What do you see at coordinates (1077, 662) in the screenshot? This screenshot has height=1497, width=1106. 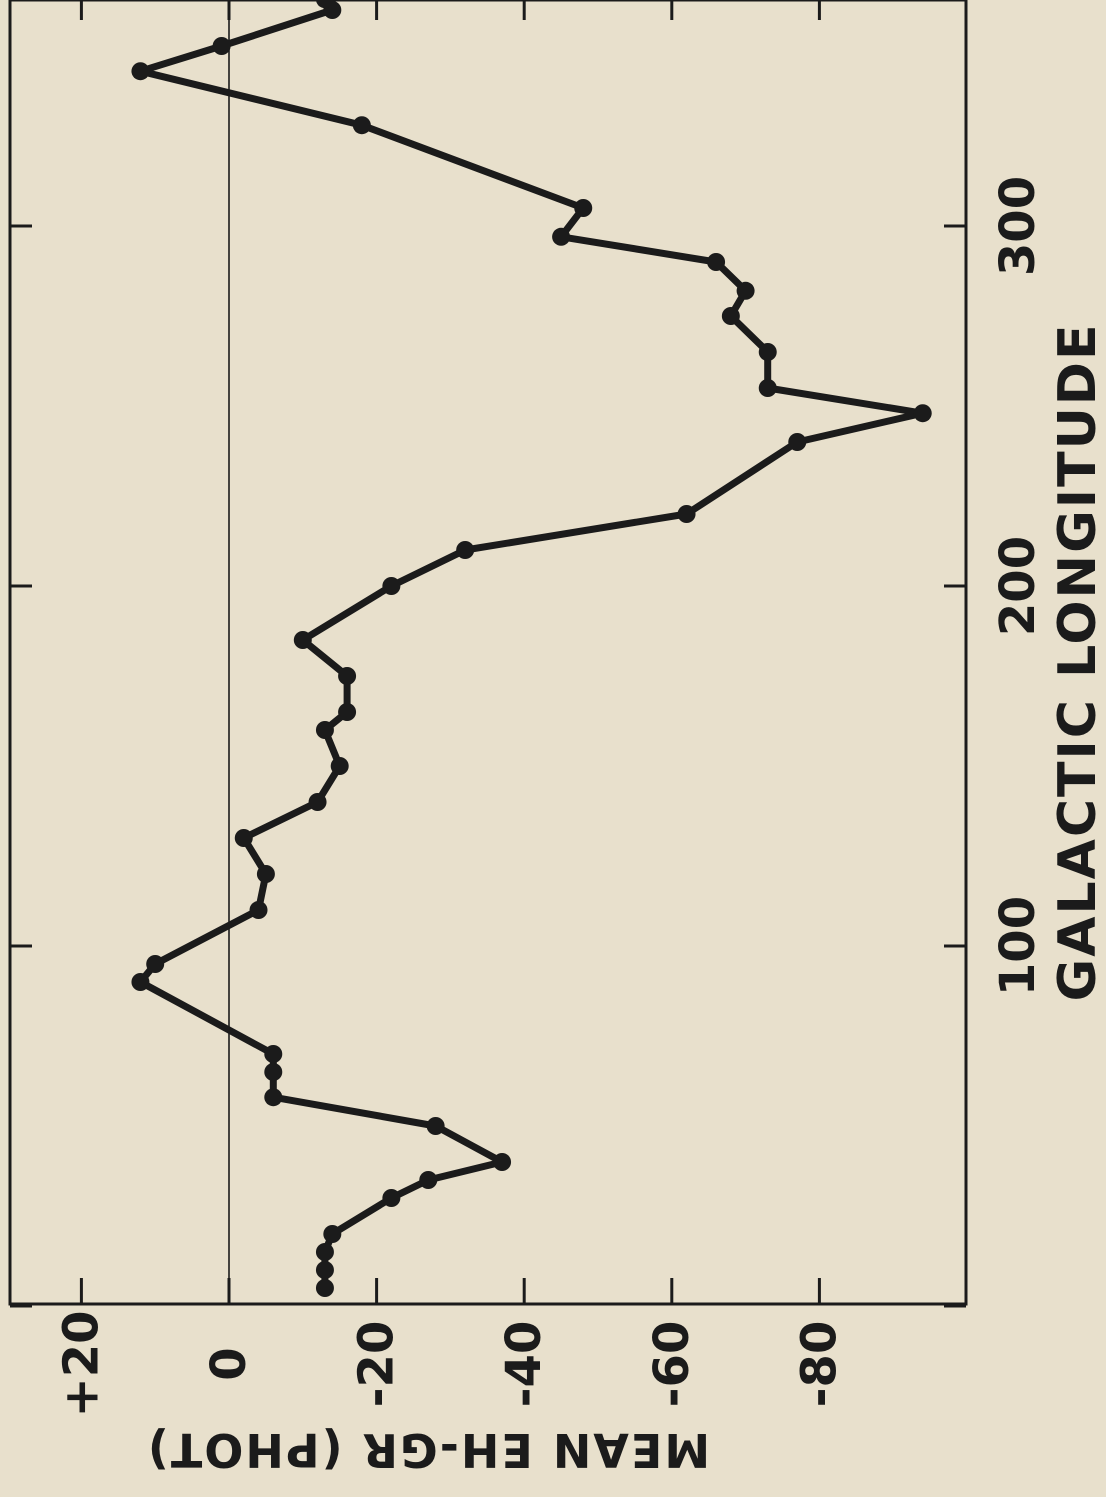 I see `x-axis-title: GALACTIC LONGITUDE` at bounding box center [1077, 662].